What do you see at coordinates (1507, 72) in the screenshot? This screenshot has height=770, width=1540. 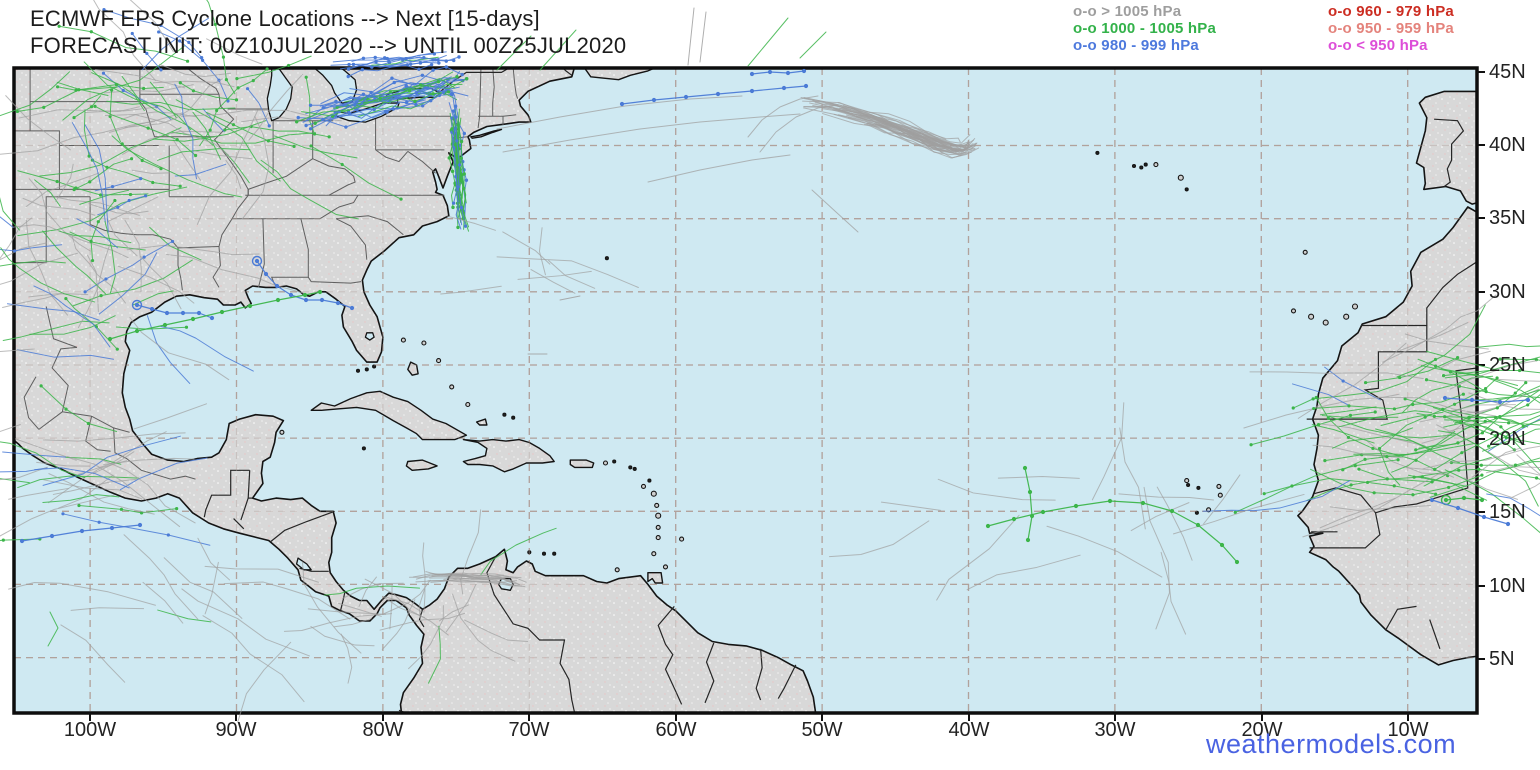 I see `lat-tick-45n: 45N` at bounding box center [1507, 72].